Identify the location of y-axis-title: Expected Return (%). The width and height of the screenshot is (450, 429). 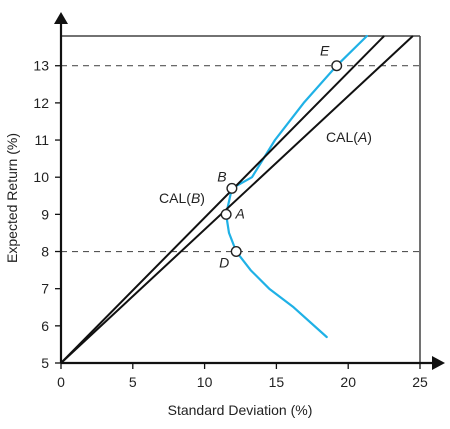
(12, 198).